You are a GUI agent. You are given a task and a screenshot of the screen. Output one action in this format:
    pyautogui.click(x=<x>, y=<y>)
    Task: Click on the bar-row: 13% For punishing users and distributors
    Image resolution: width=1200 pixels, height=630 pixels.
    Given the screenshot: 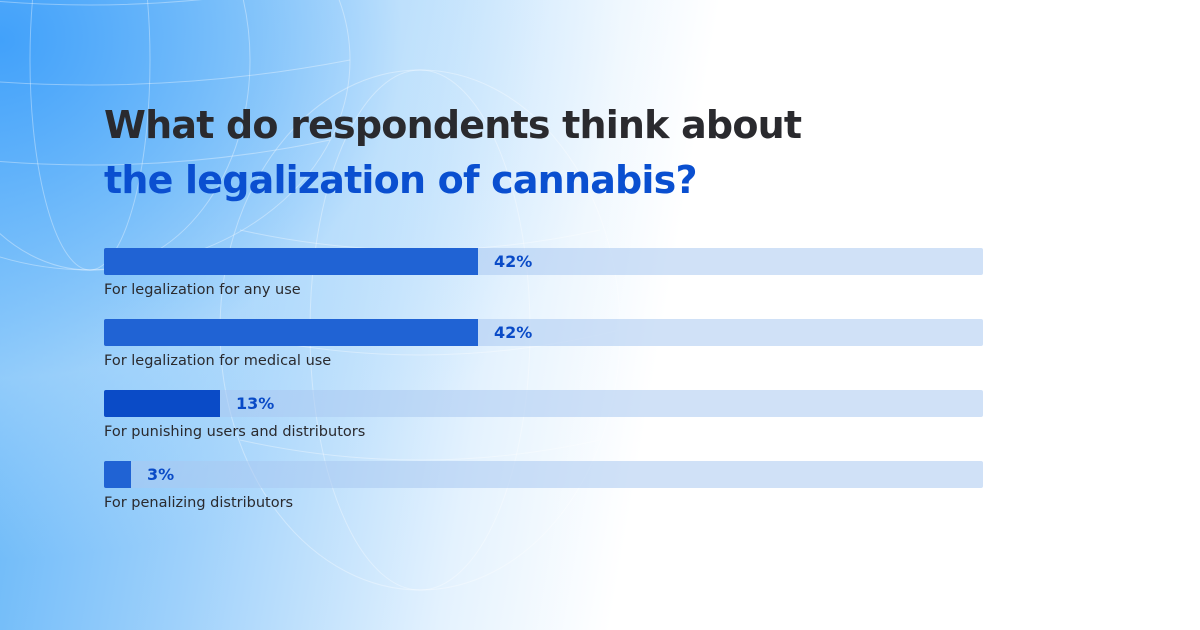 What is the action you would take?
    pyautogui.click(x=543, y=425)
    